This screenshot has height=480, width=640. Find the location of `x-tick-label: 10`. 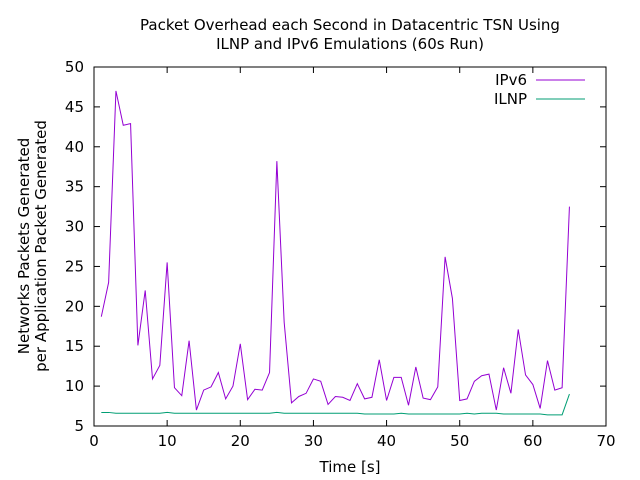

x-tick-label: 10 is located at coordinates (167, 441).